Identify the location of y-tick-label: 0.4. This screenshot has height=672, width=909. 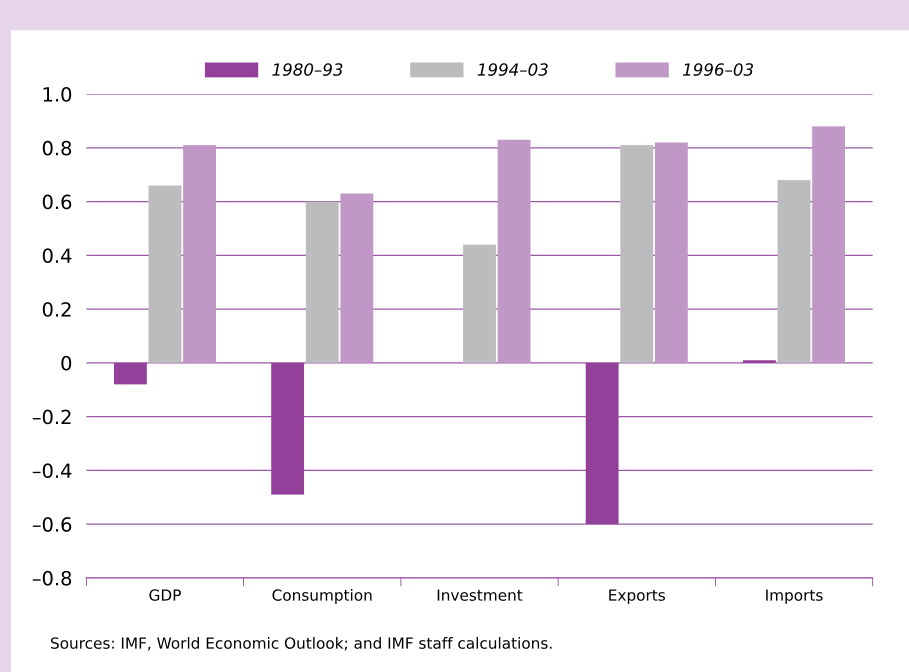
(57, 256).